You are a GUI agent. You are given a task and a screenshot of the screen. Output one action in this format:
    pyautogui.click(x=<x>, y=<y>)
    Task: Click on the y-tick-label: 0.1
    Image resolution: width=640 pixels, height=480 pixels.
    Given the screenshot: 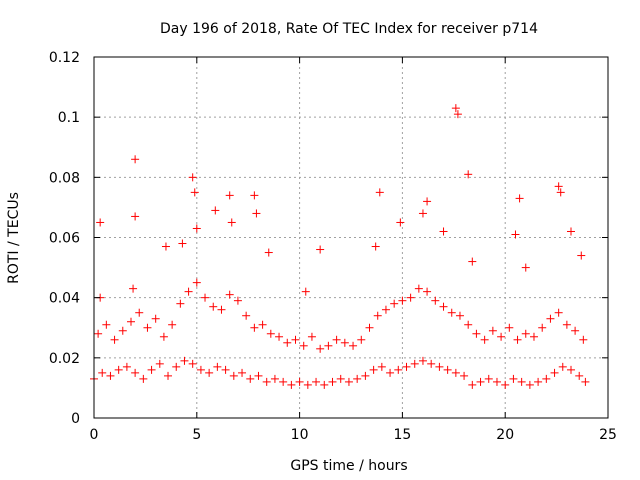 What is the action you would take?
    pyautogui.click(x=69, y=118)
    